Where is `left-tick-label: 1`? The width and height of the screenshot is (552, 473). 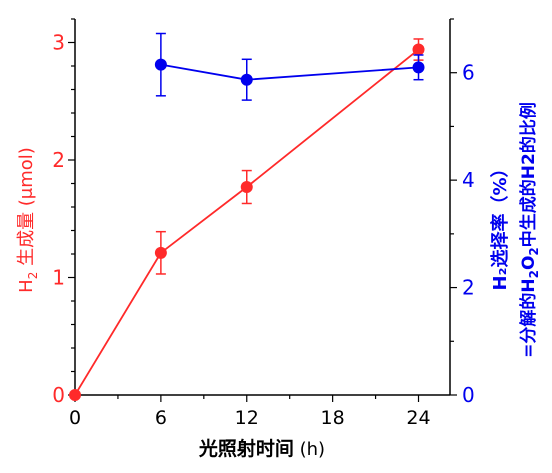 left-tick-label: 1 is located at coordinates (58, 278).